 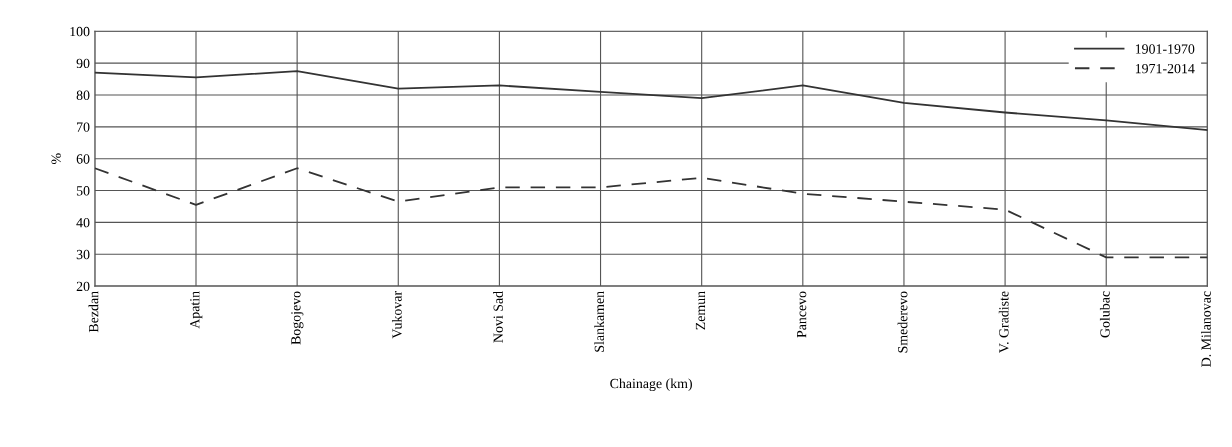 I want to click on x-tick-label: Bogojevo, so click(x=297, y=318).